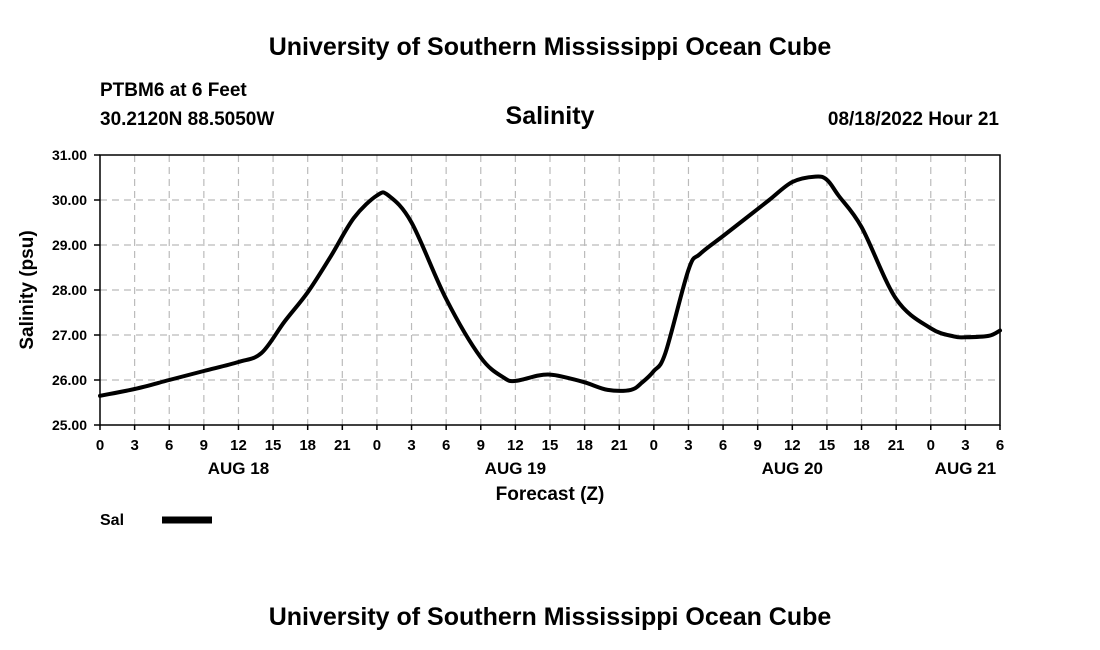 This screenshot has width=1100, height=650. What do you see at coordinates (238, 468) in the screenshot?
I see `day-label: AUG 18` at bounding box center [238, 468].